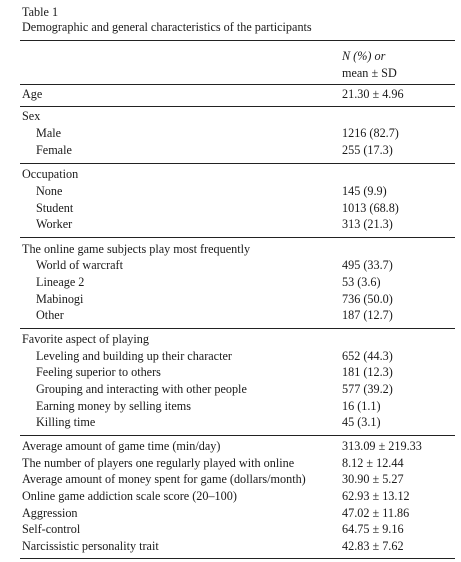  Describe the element at coordinates (364, 191) in the screenshot. I see `row-value: 145 (9.9)` at that location.